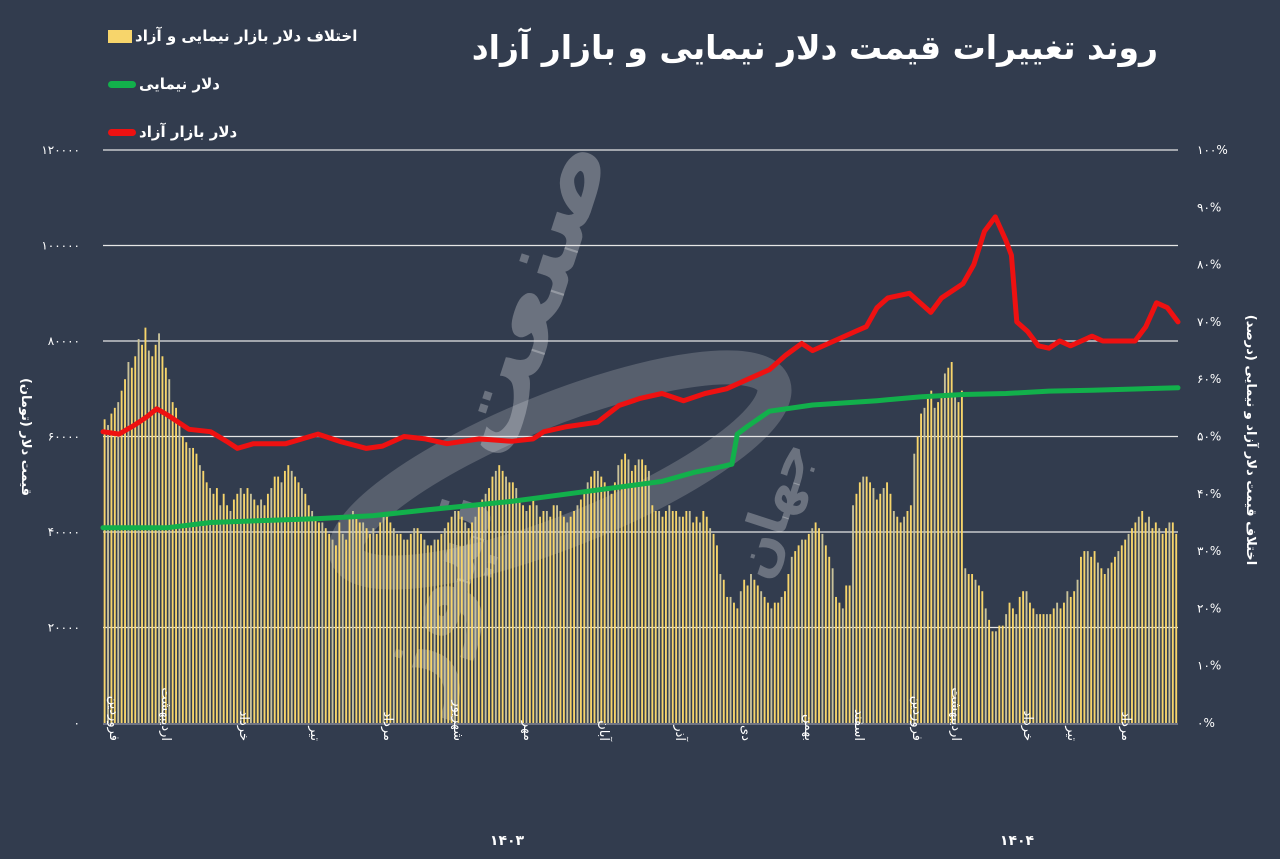  I want to click on left-axis-tick: ۰, so click(77, 723).